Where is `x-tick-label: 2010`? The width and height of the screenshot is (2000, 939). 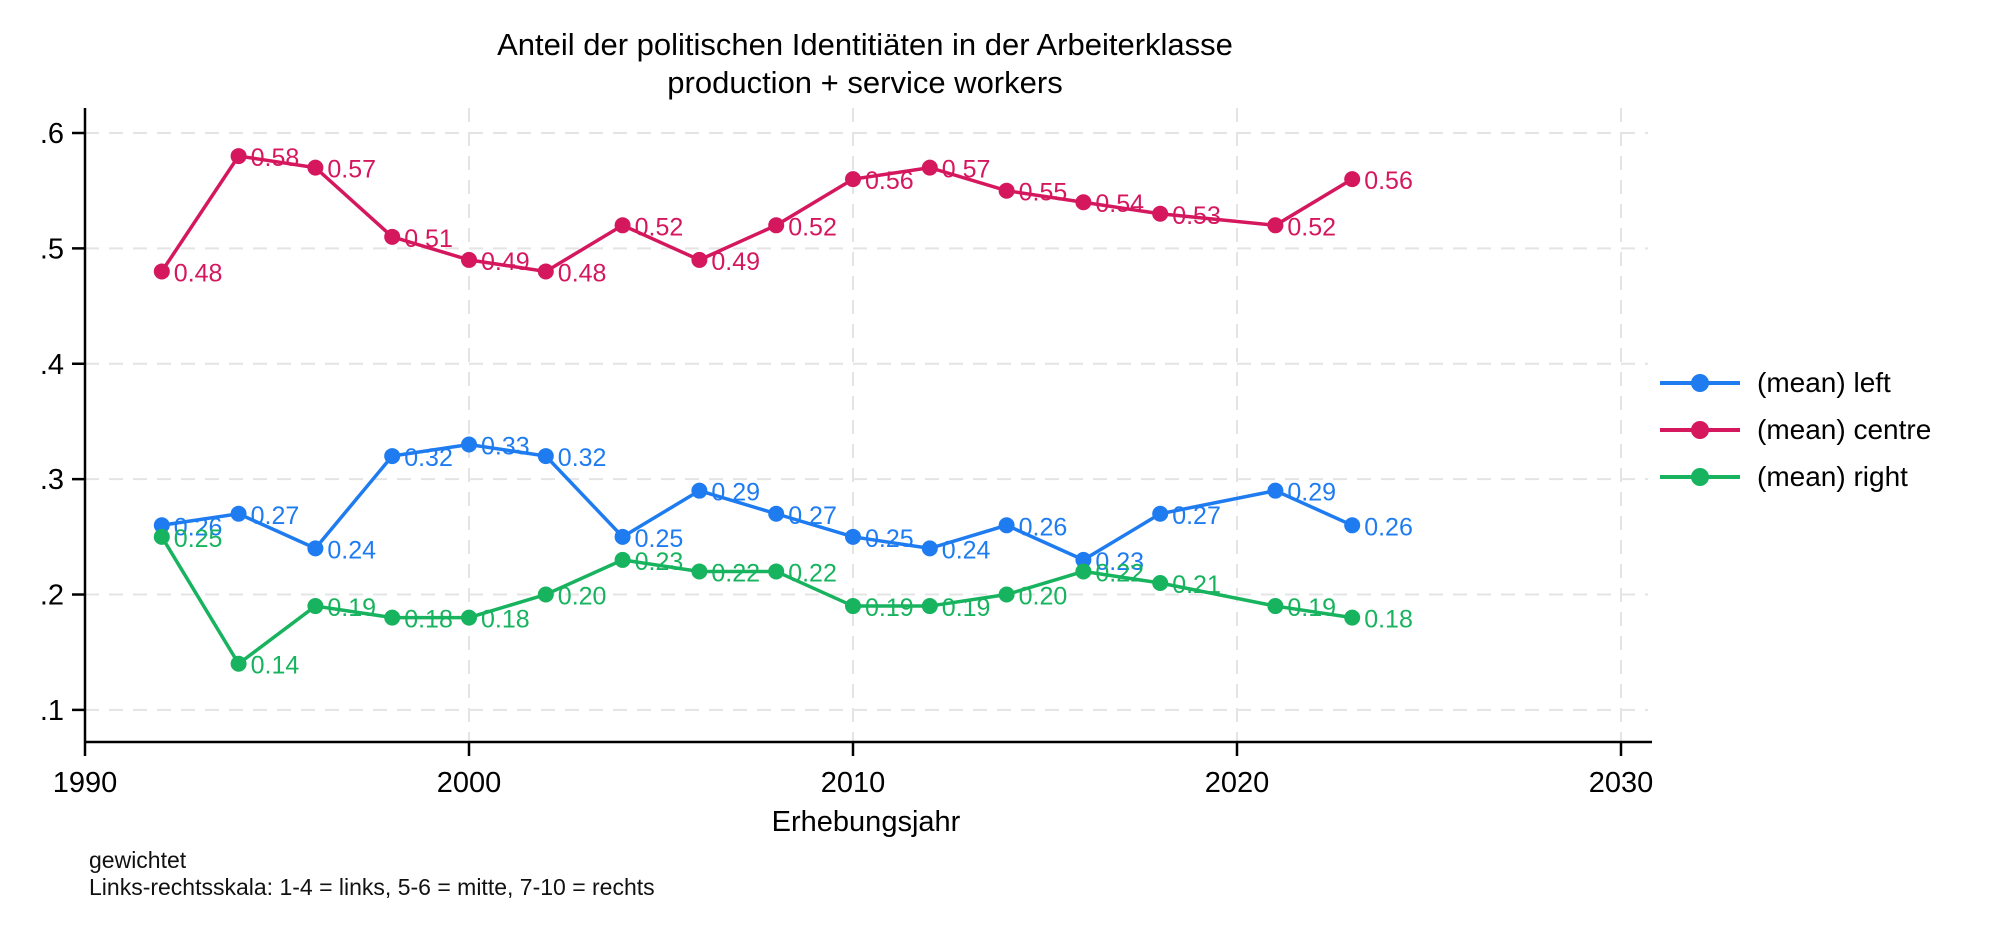
x-tick-label: 2010 is located at coordinates (853, 783).